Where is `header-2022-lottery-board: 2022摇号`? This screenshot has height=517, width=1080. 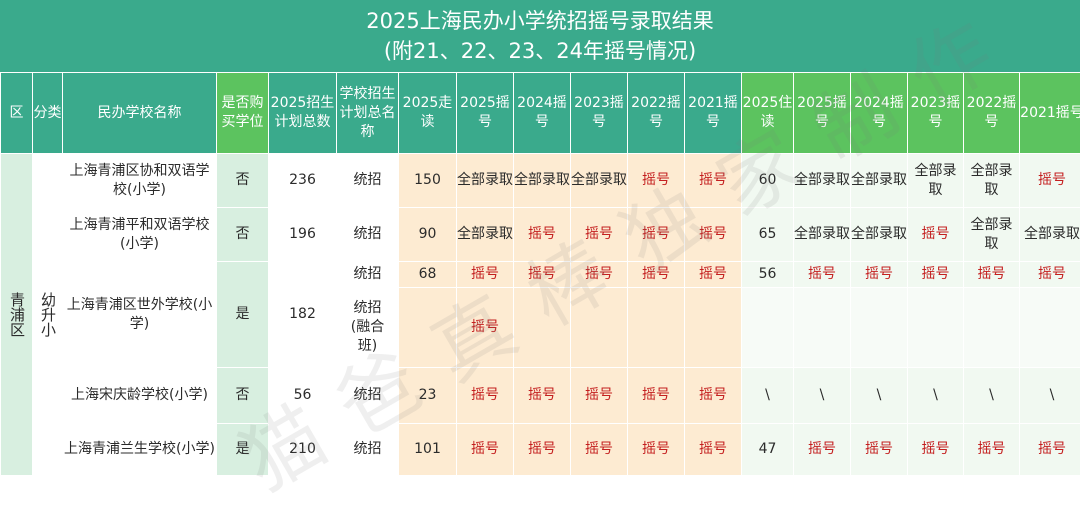
header-2022-lottery-board: 2022摇号 is located at coordinates (992, 113).